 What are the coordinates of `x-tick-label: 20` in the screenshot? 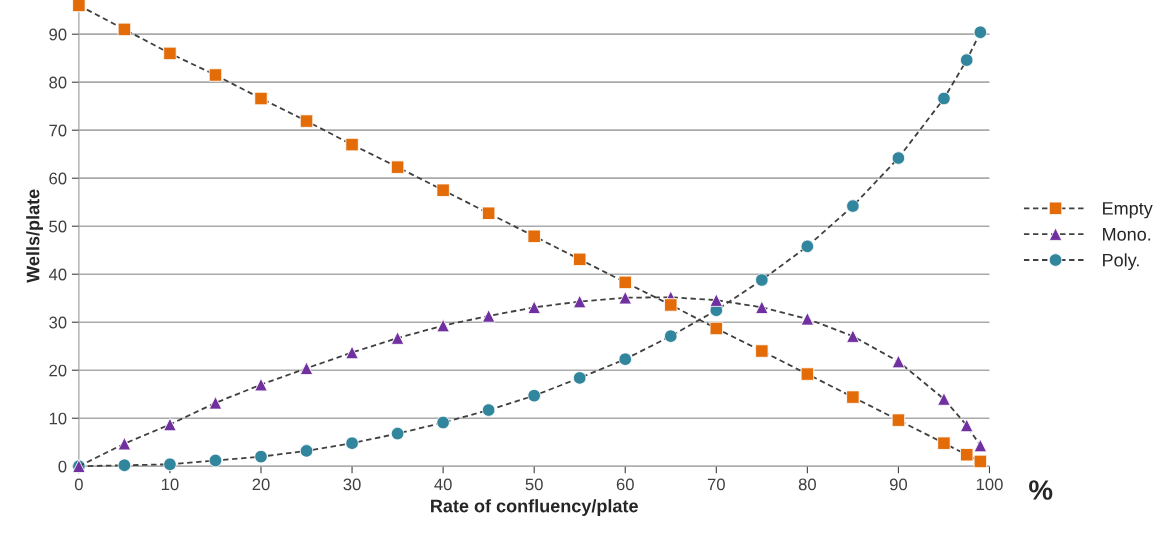 It's located at (261, 484).